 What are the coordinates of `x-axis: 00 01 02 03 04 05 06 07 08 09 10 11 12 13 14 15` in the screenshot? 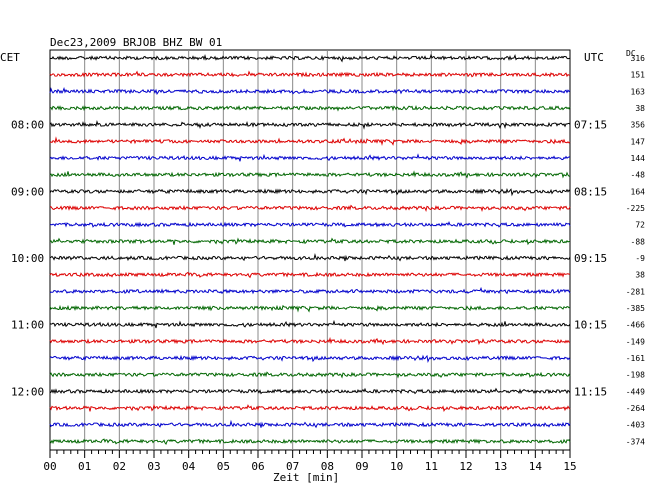 It's located at (310, 461).